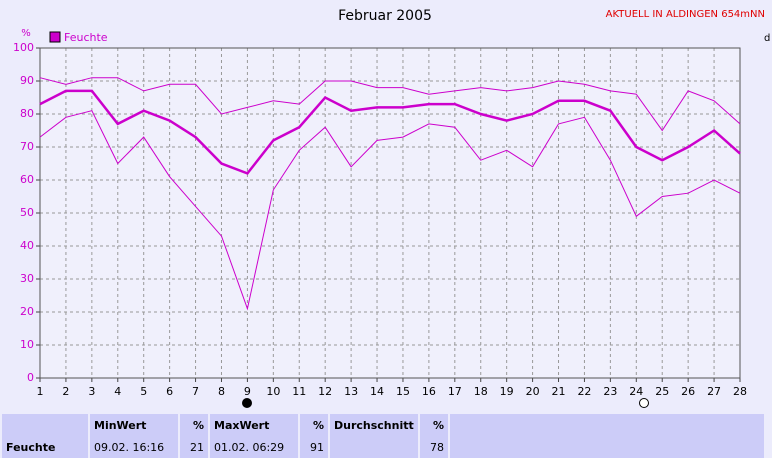  I want to click on x-tick-label: 22, so click(584, 391).